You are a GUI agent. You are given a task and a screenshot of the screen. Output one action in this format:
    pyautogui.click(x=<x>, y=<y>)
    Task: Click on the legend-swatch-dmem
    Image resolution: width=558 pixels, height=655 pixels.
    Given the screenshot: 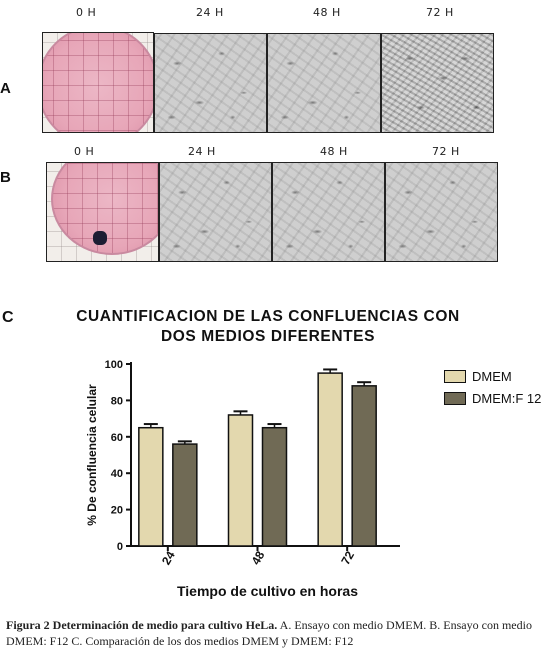 What is the action you would take?
    pyautogui.click(x=455, y=376)
    